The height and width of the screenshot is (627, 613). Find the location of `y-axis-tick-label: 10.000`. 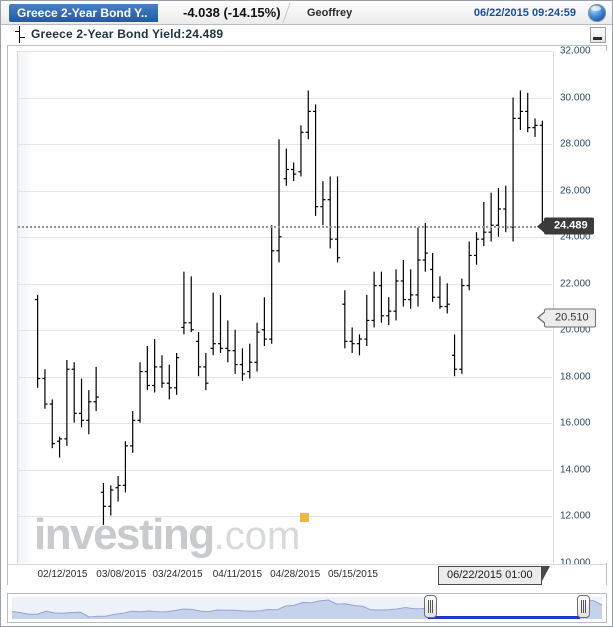

y-axis-tick-label: 10.000 is located at coordinates (575, 563).